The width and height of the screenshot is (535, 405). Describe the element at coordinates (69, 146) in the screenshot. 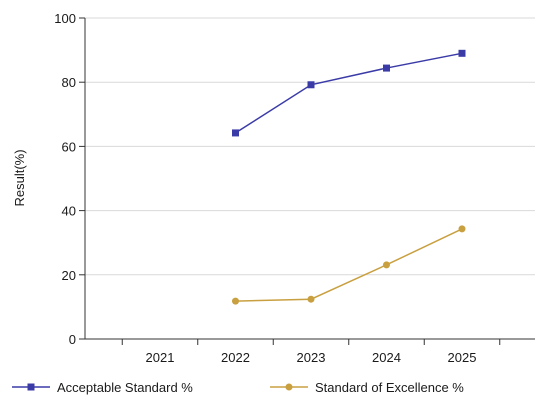

I see `y-tick-label: 60` at that location.